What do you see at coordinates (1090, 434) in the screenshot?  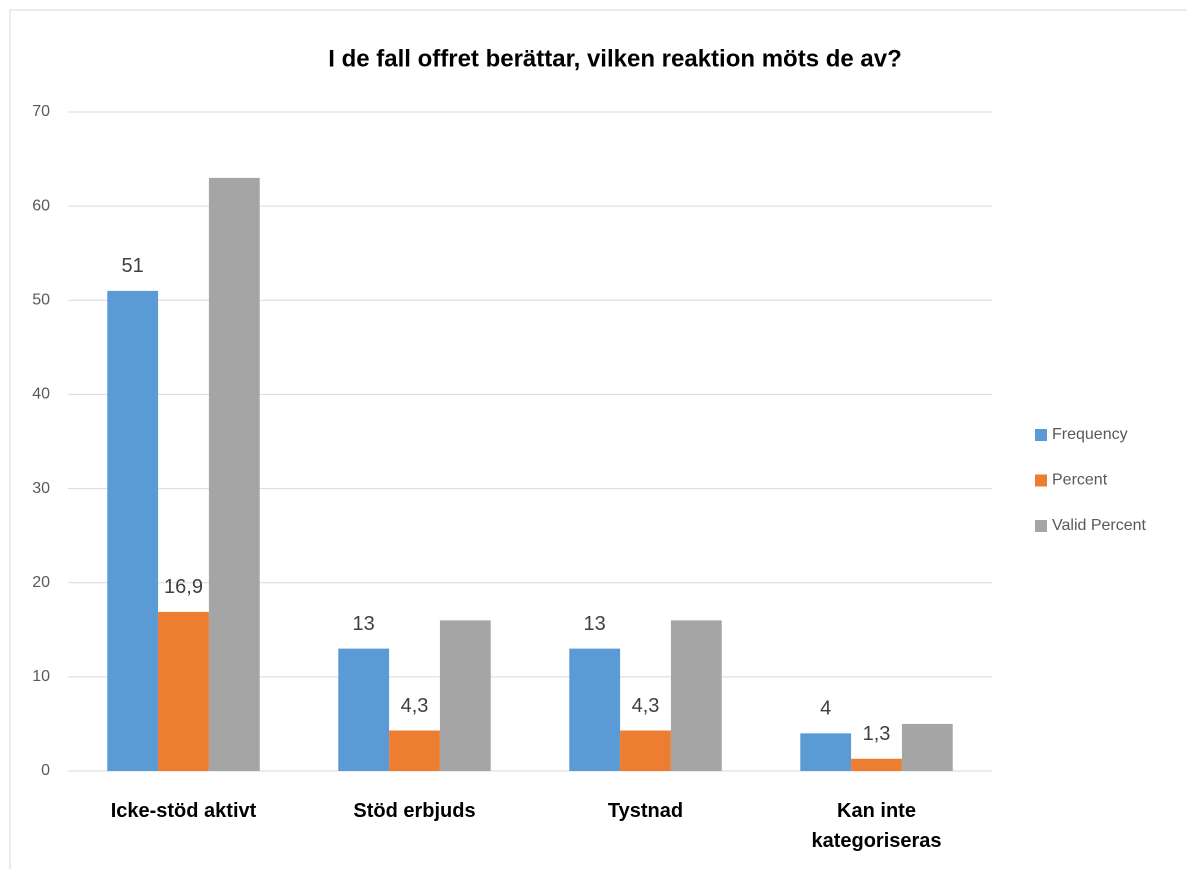 I see `legend-label: Frequency` at bounding box center [1090, 434].